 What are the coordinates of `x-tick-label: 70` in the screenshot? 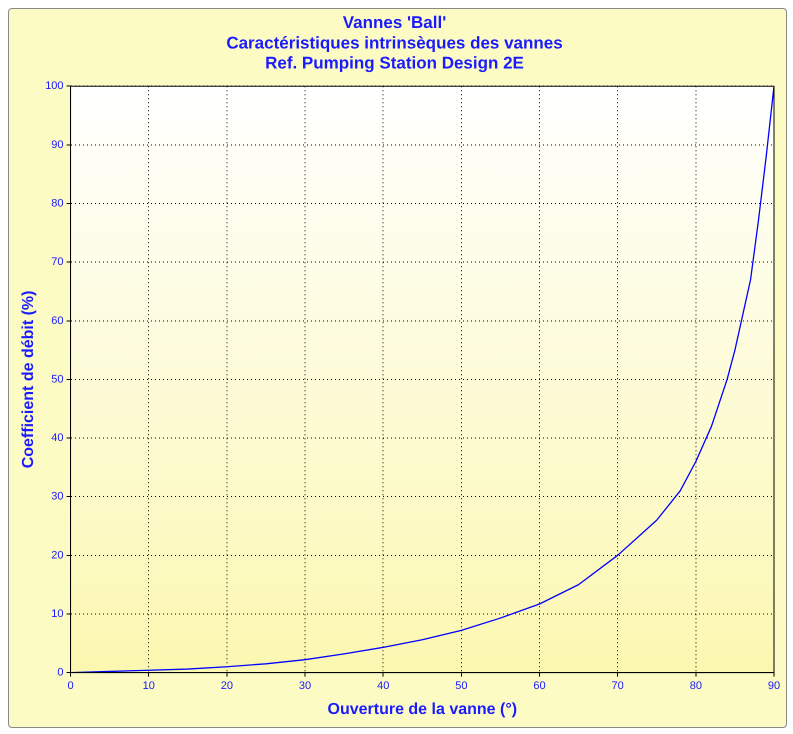 It's located at (618, 686).